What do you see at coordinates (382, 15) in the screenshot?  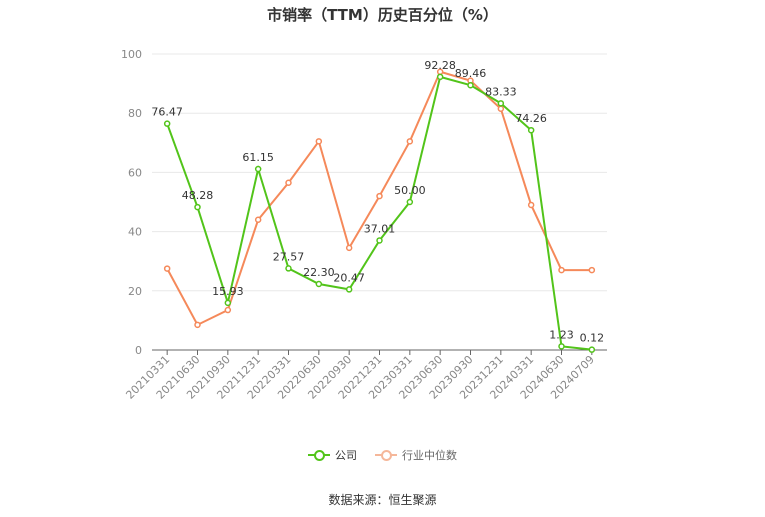 I see `chart-title: 市销率（TTM）历史百分位（%）` at bounding box center [382, 15].